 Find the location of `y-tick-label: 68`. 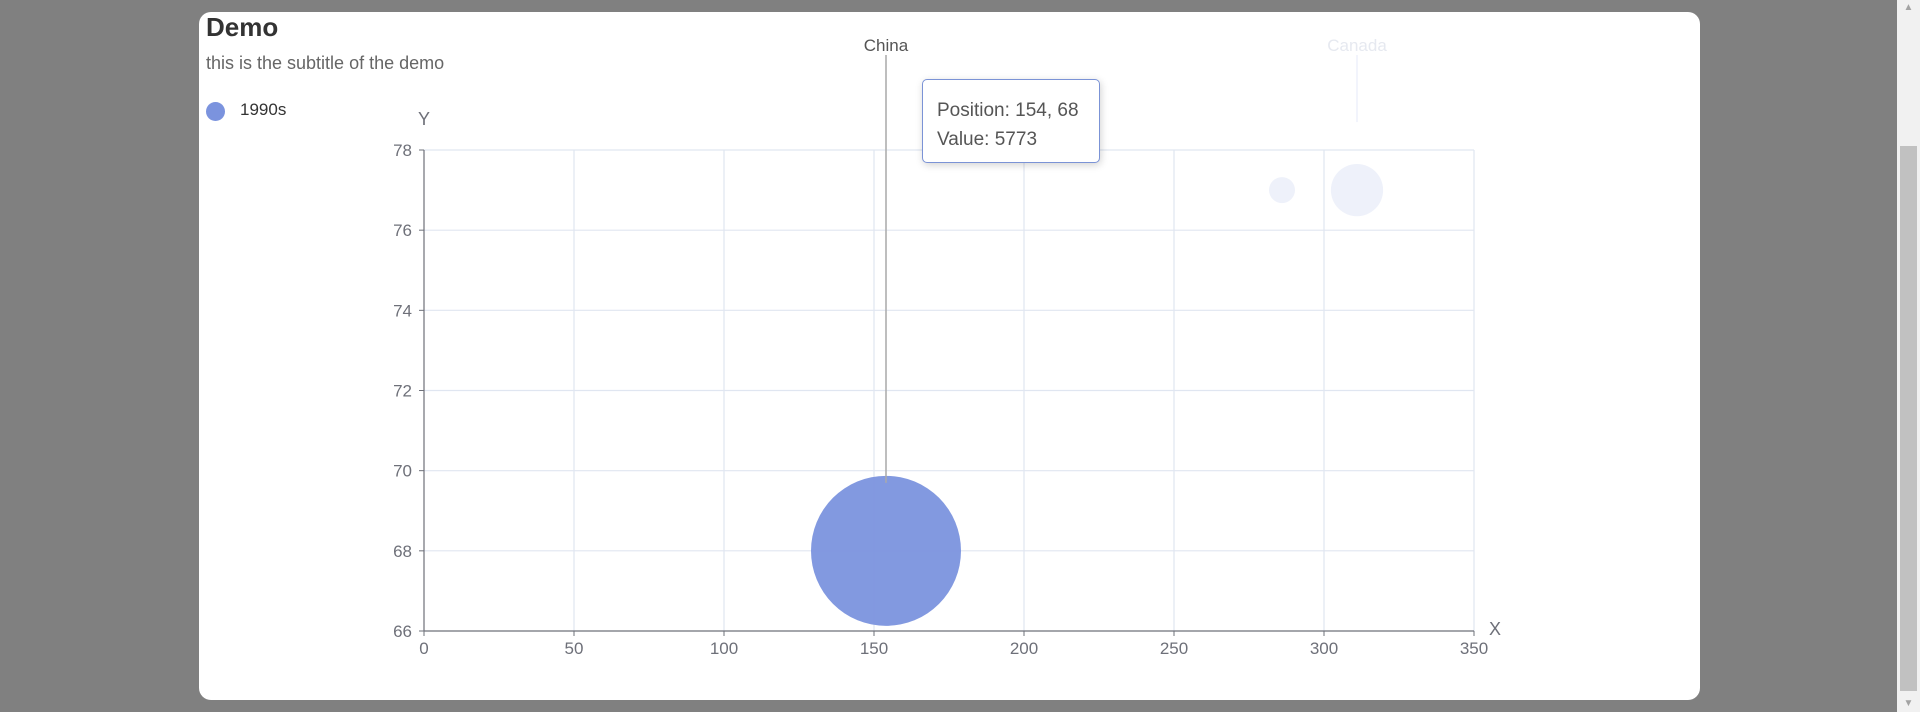

y-tick-label: 68 is located at coordinates (402, 551).